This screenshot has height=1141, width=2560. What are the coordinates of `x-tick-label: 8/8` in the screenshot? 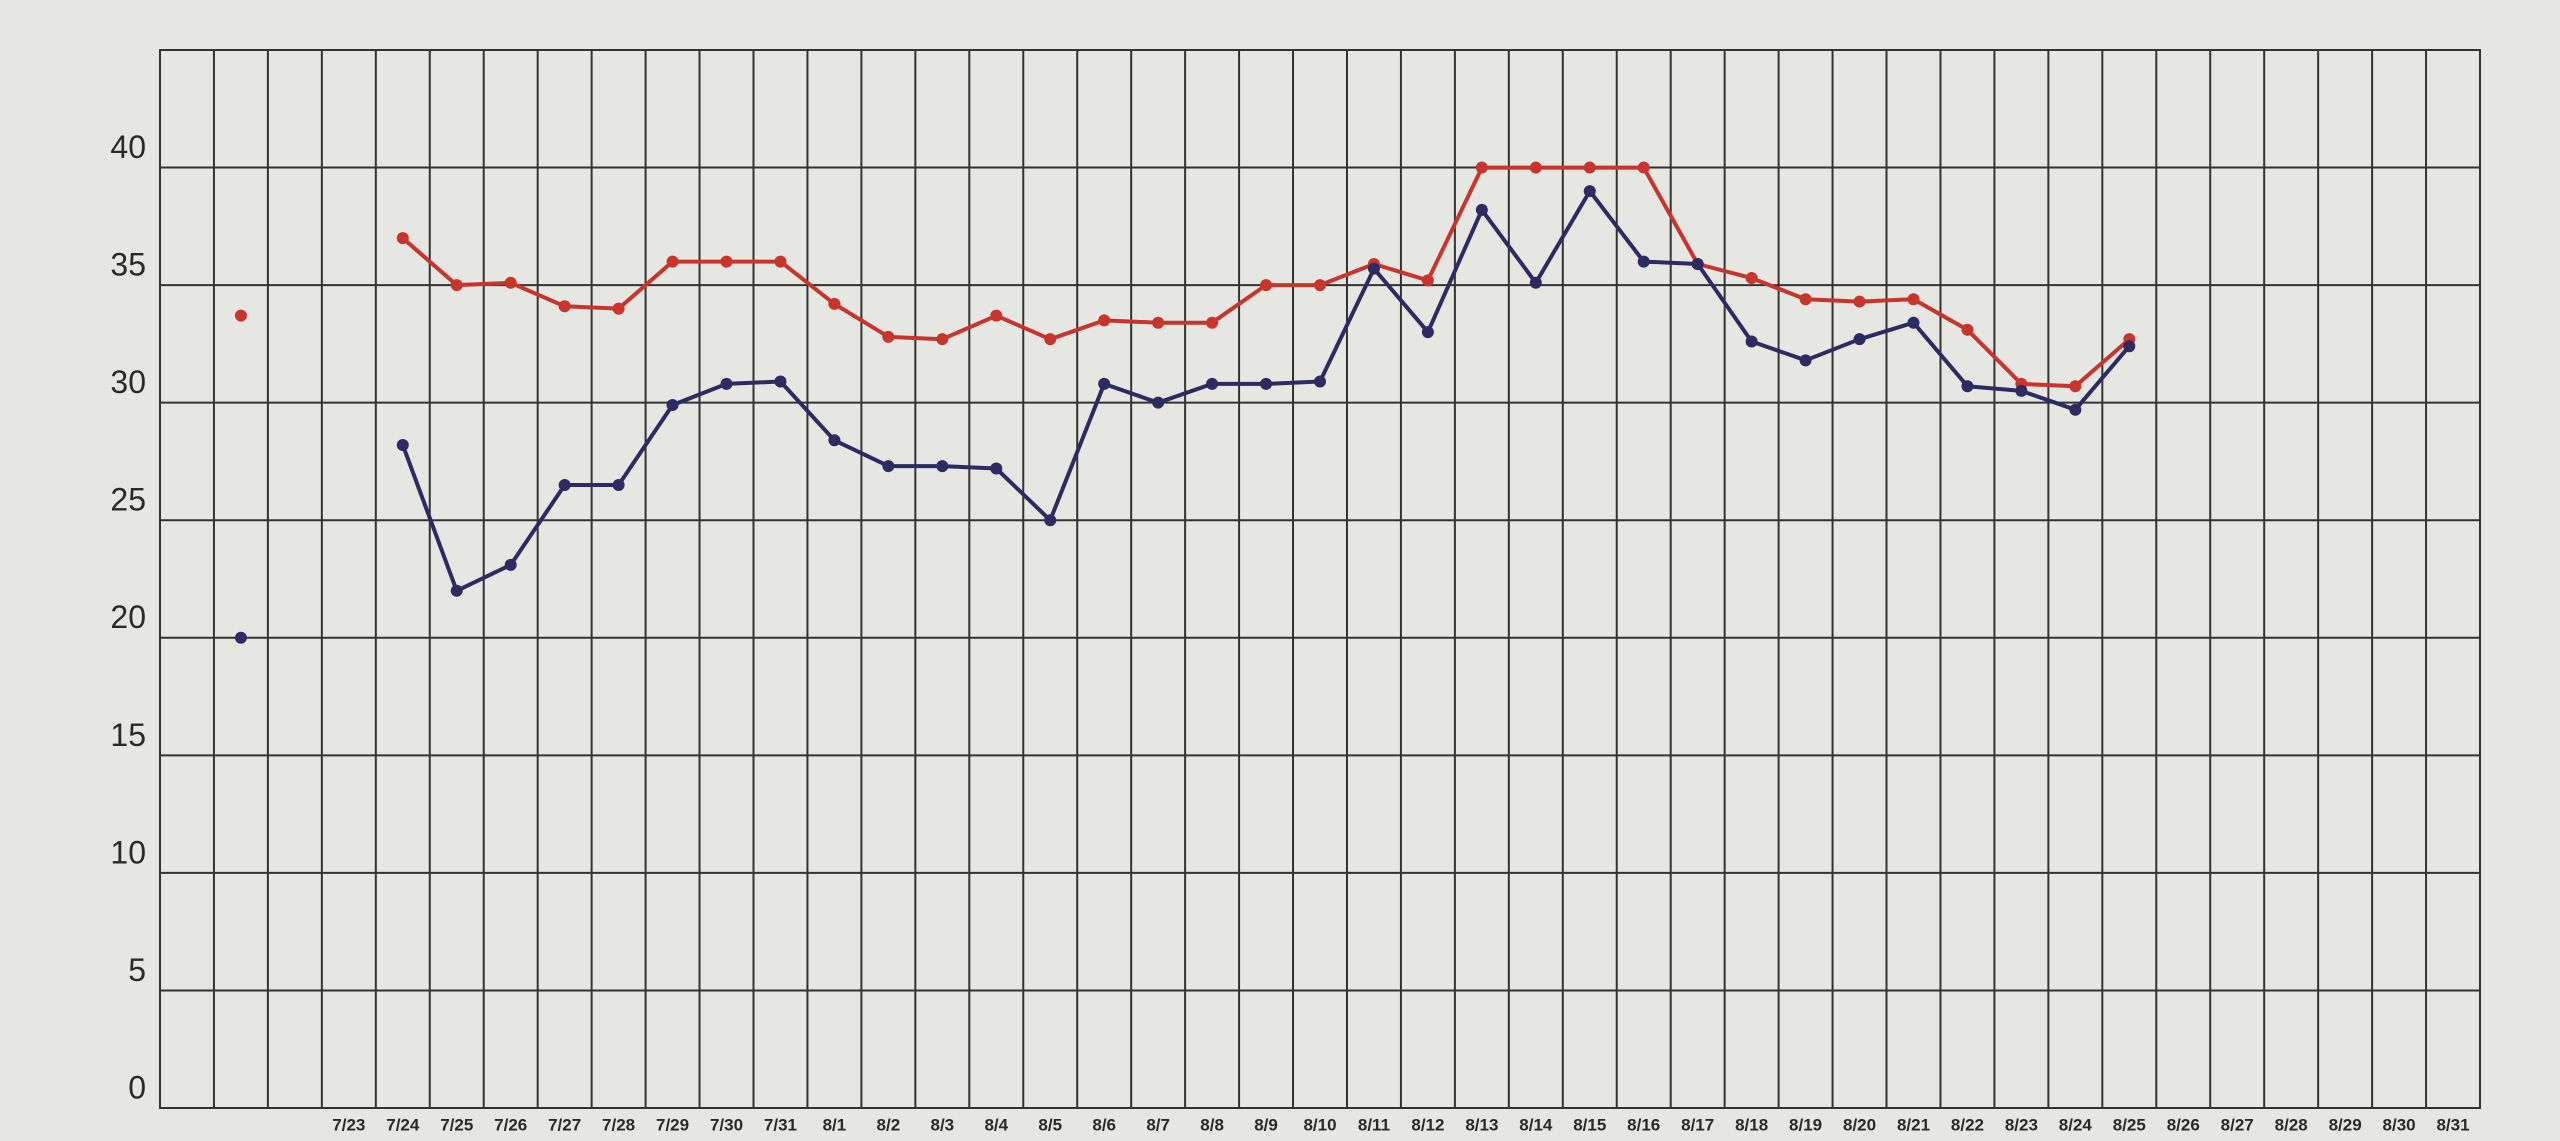 It's located at (1212, 1124).